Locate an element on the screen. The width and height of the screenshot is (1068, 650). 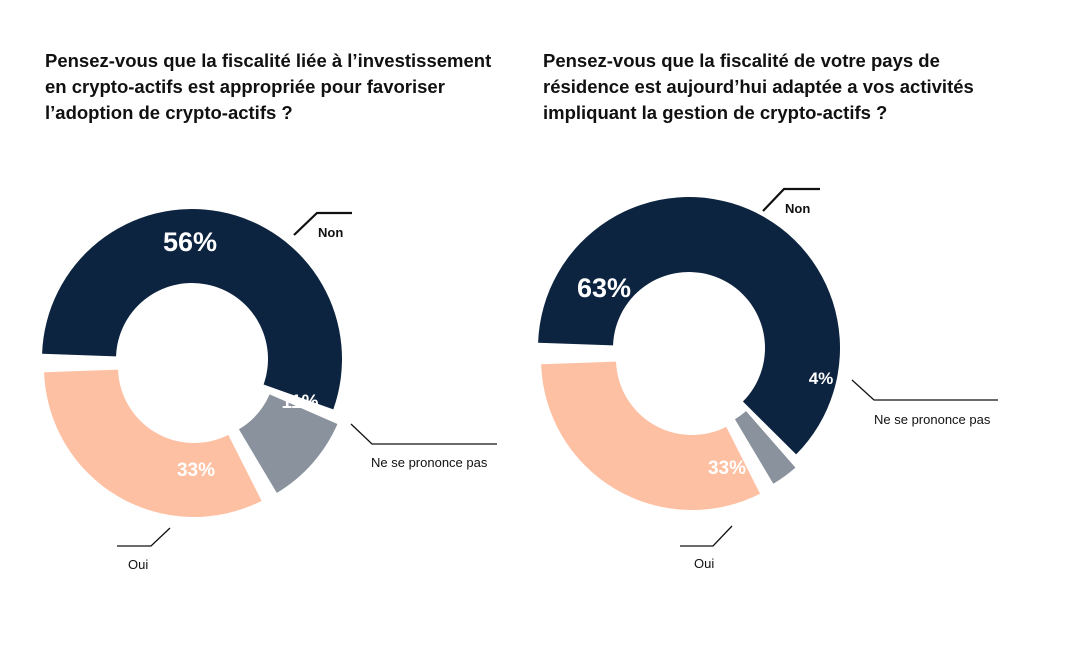
value-label-non: 63% is located at coordinates (604, 288).